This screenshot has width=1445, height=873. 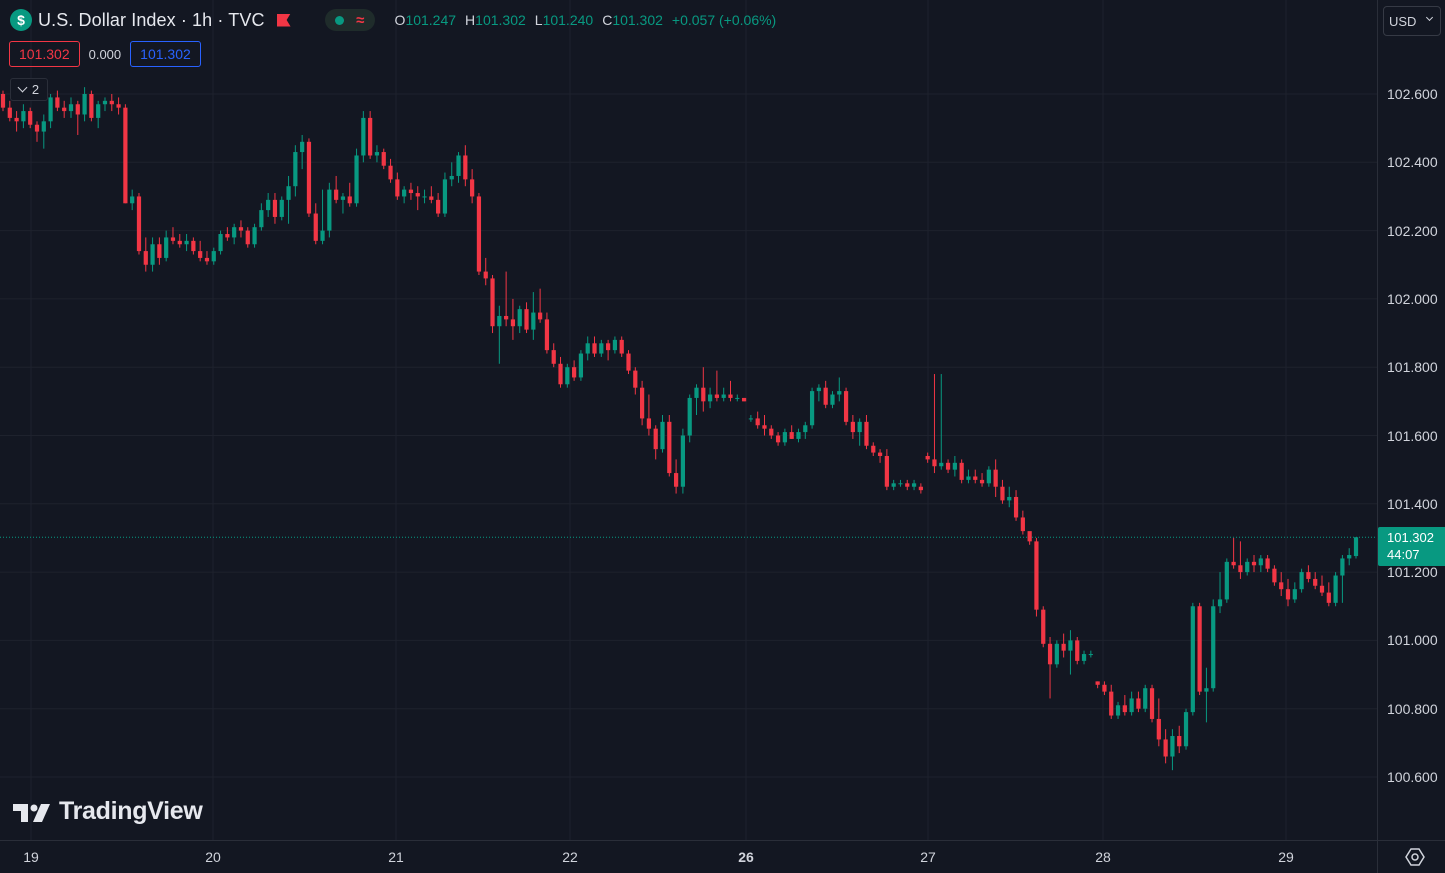 What do you see at coordinates (1415, 857) in the screenshot?
I see `settings-icon` at bounding box center [1415, 857].